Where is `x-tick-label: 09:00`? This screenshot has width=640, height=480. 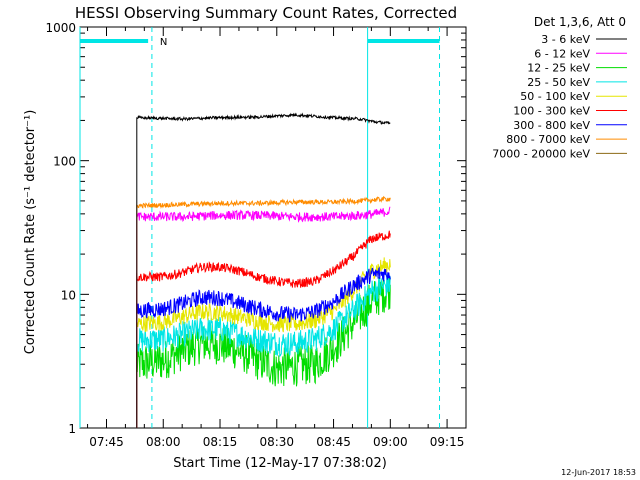
x-tick-label: 09:00 is located at coordinates (390, 442).